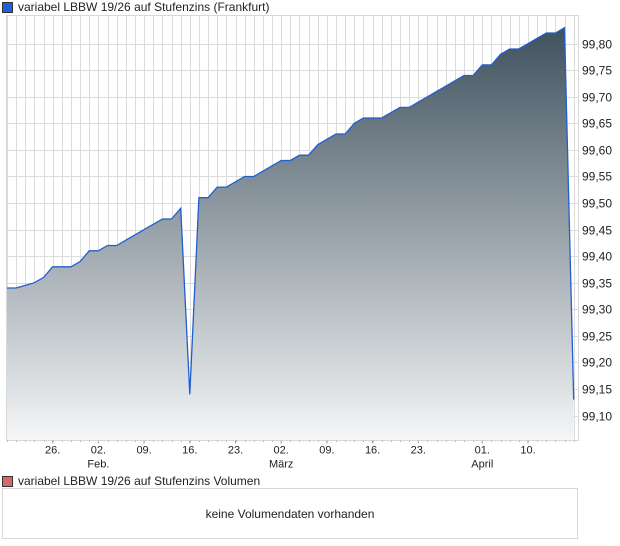 This screenshot has height=546, width=620. What do you see at coordinates (597, 231) in the screenshot?
I see `y-tick-label: 99,45` at bounding box center [597, 231].